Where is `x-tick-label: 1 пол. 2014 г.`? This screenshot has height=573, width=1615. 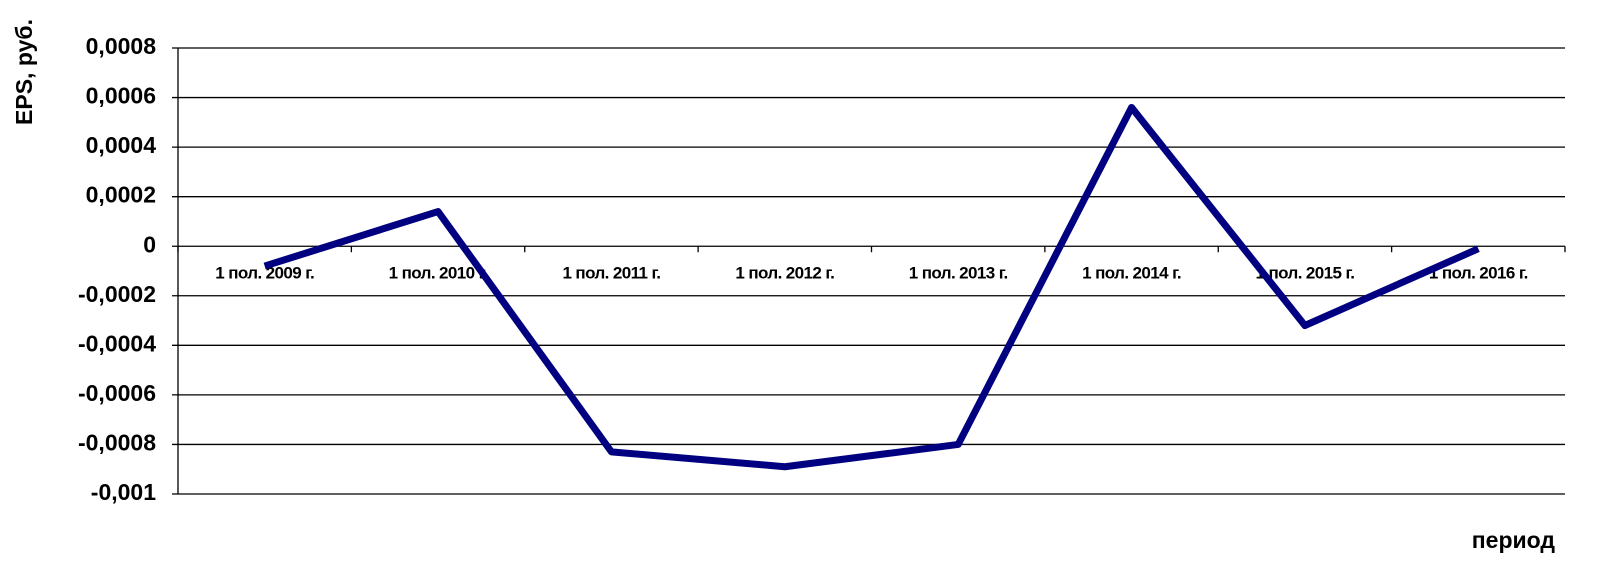 x-tick-label: 1 пол. 2014 г. is located at coordinates (1131, 273).